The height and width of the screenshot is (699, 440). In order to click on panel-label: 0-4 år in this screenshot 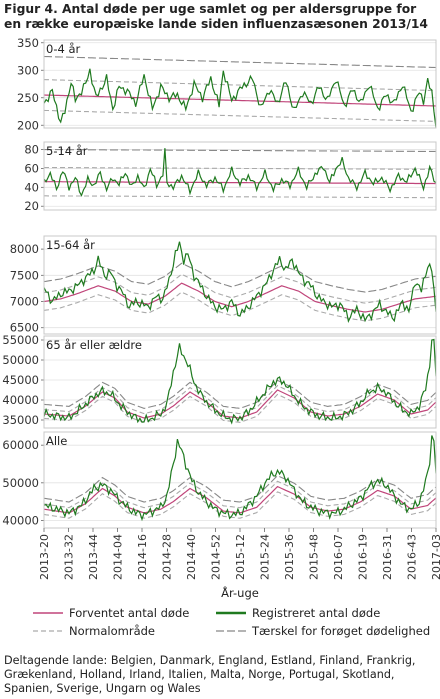, I will do `click(63, 49)`.